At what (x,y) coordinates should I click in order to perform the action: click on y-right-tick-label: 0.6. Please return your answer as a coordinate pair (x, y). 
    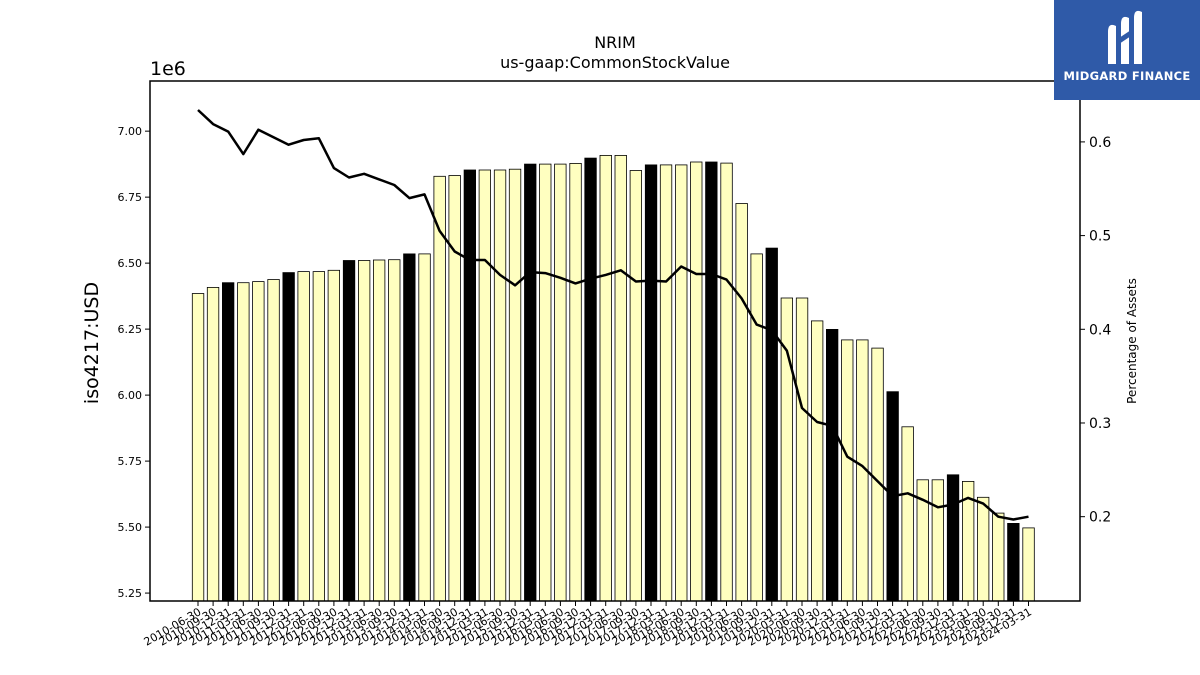
    Looking at the image, I should click on (1100, 143).